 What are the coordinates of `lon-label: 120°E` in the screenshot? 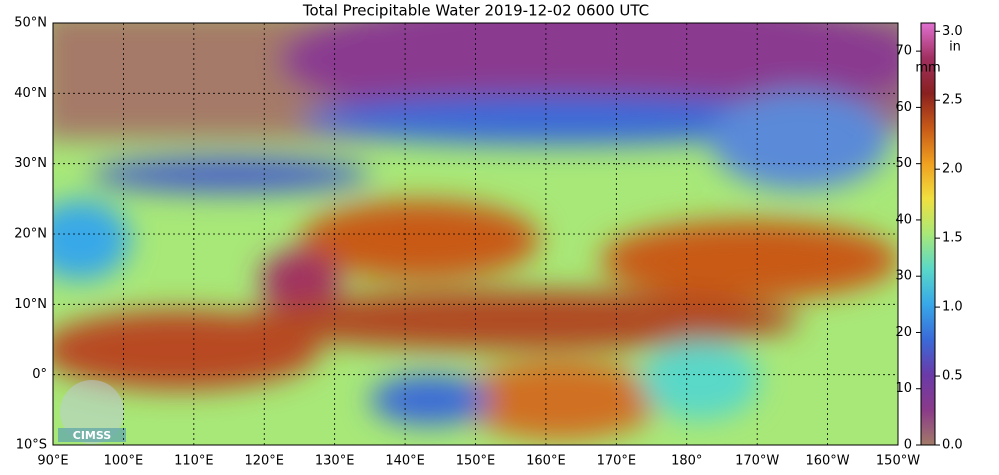 It's located at (264, 461).